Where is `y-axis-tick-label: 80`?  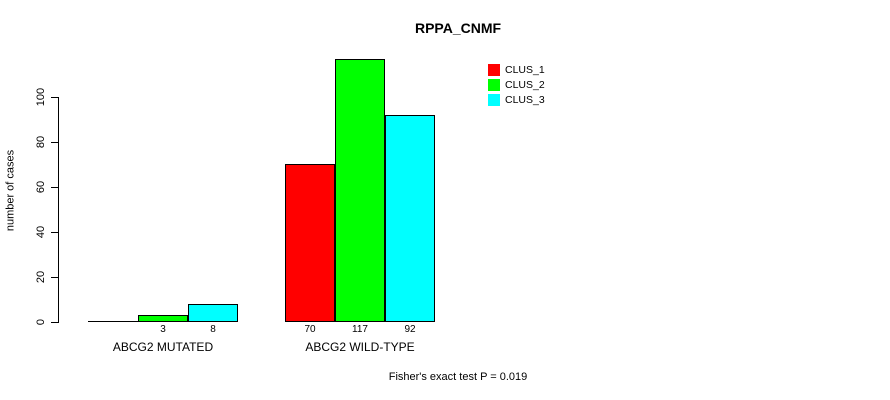
y-axis-tick-label: 80 is located at coordinates (41, 142).